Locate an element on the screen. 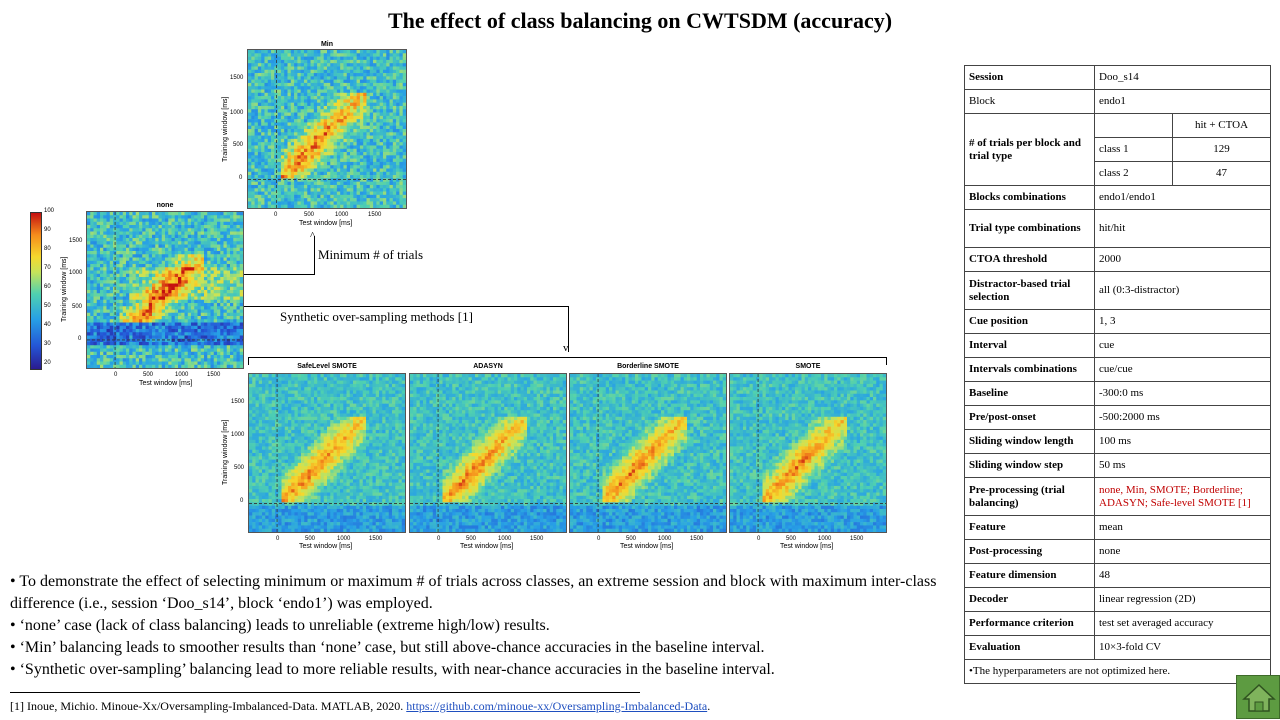  heatmap-title-smote: SMOTE is located at coordinates (808, 366).